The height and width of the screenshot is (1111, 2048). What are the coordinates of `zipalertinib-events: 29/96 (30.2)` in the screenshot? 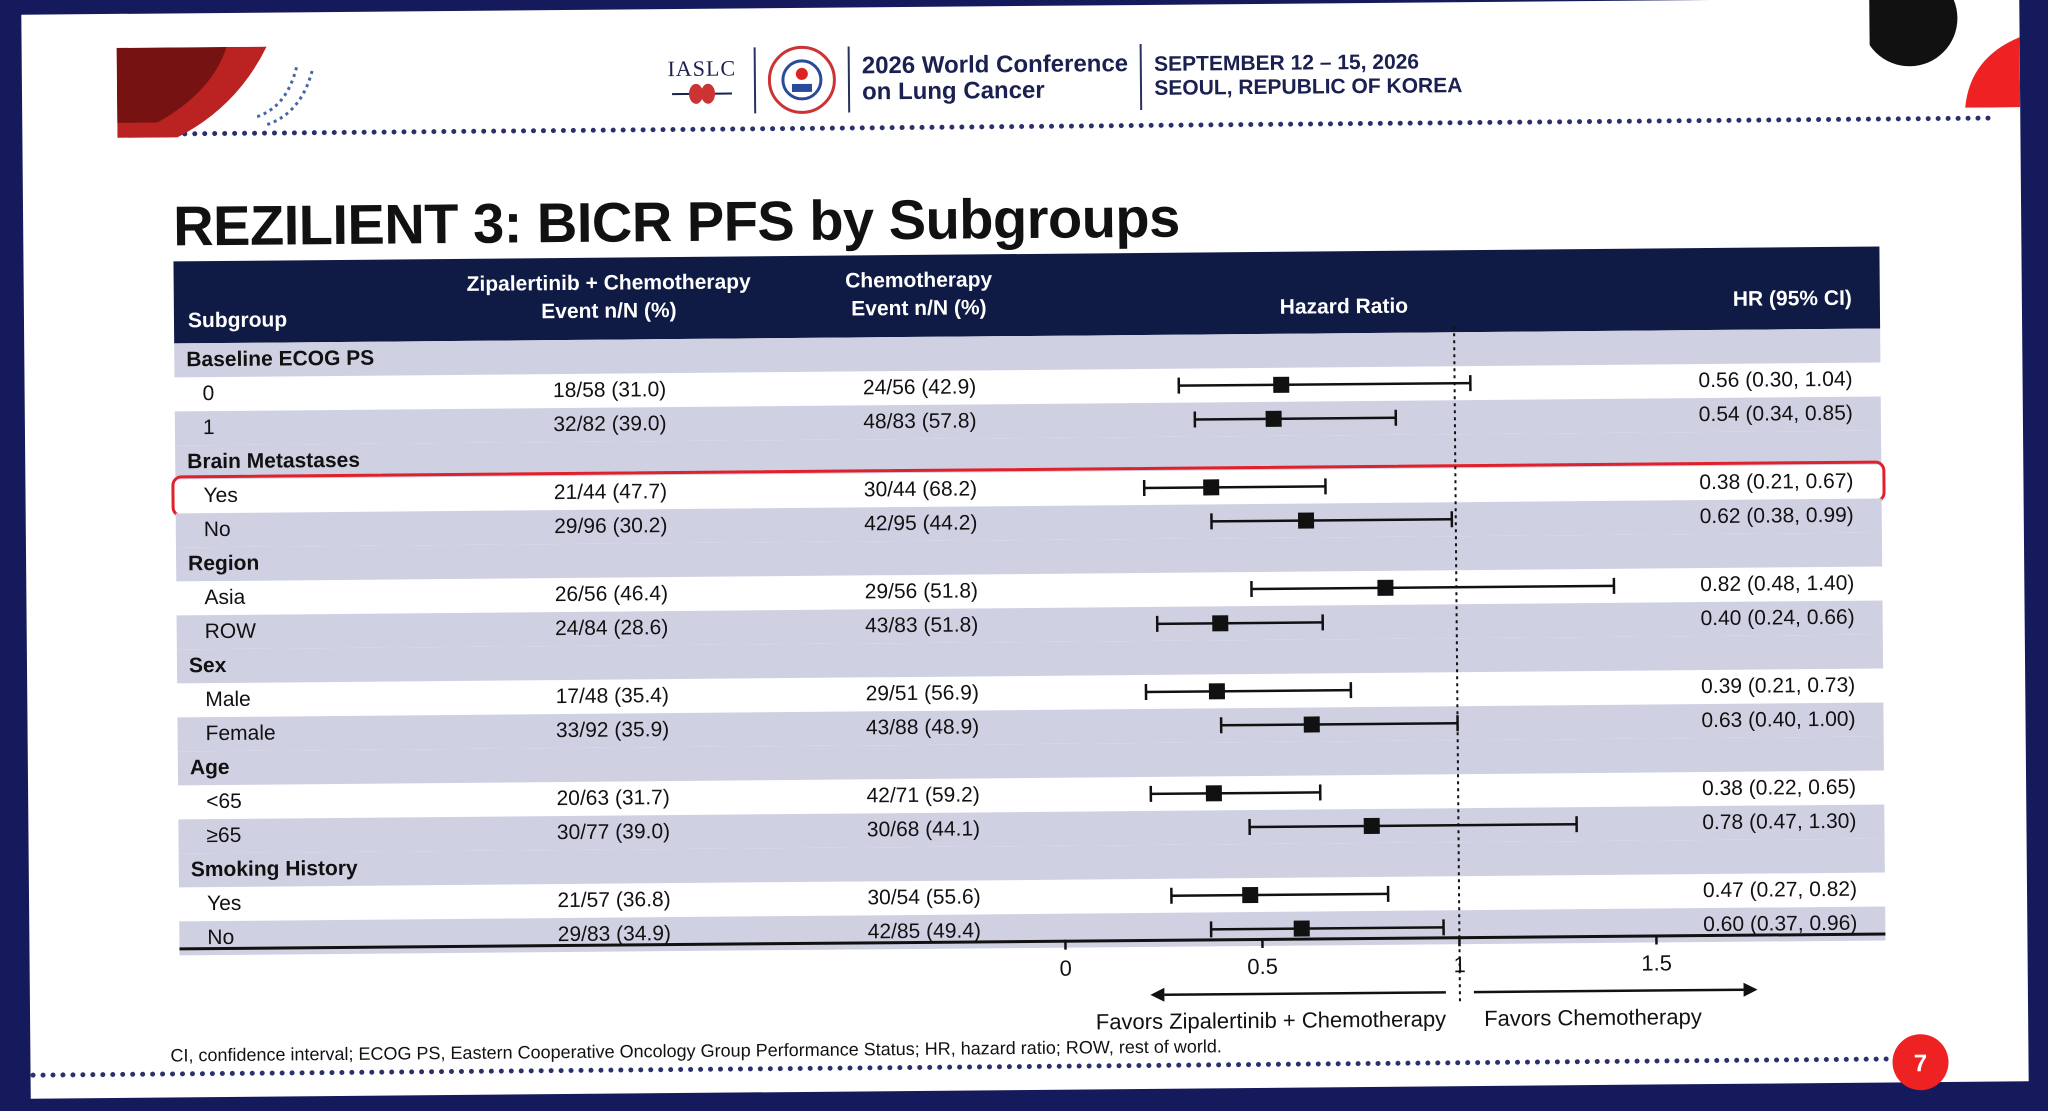 It's located at (611, 526).